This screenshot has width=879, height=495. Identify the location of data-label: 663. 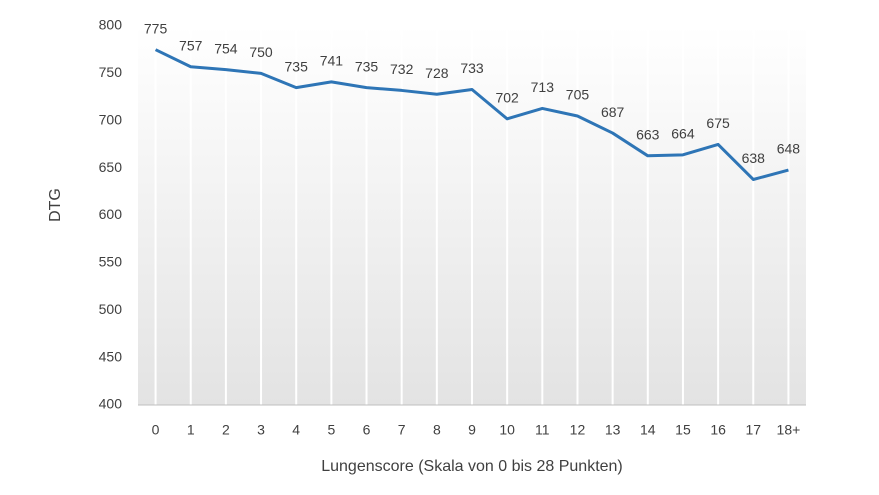
(648, 135).